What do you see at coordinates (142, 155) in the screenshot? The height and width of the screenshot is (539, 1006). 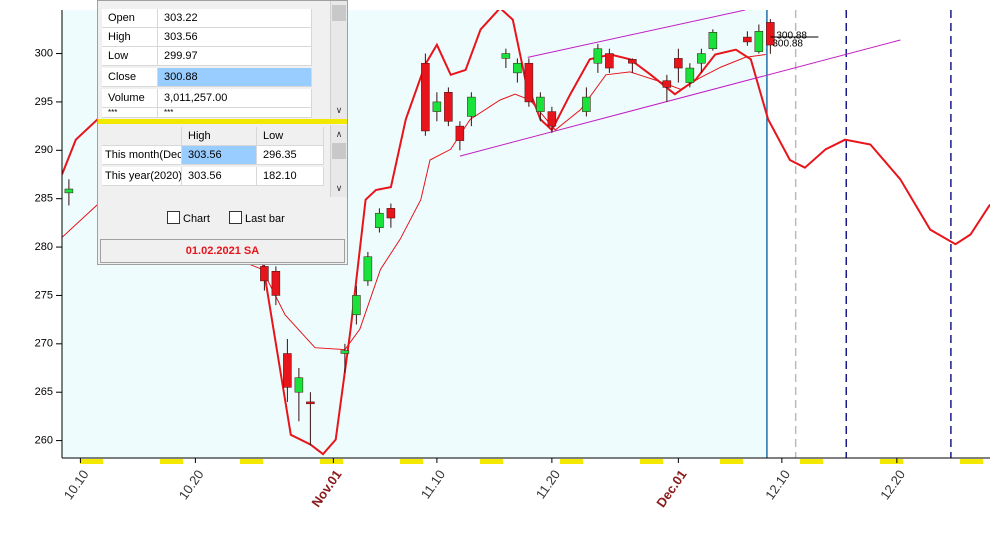 I see `row-label: This month(Dec)` at bounding box center [142, 155].